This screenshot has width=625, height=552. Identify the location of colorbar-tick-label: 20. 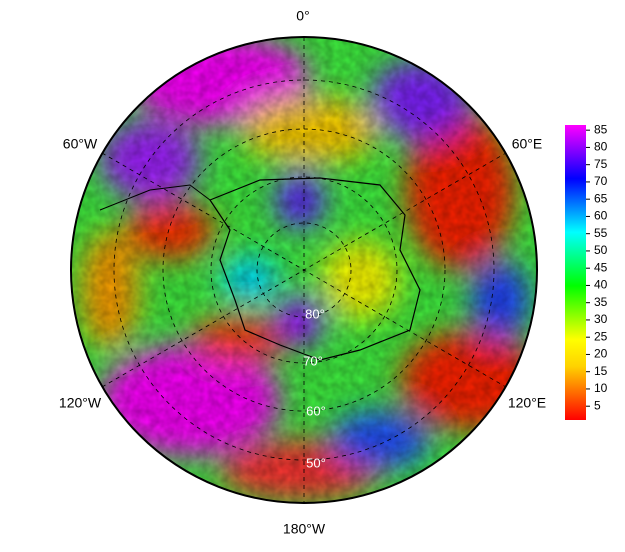
(601, 354).